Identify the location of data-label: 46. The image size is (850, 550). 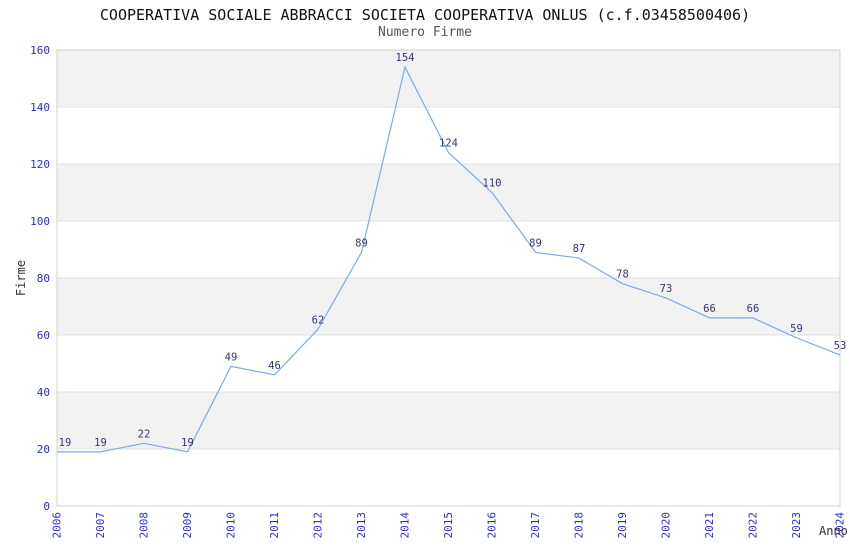
(274, 366).